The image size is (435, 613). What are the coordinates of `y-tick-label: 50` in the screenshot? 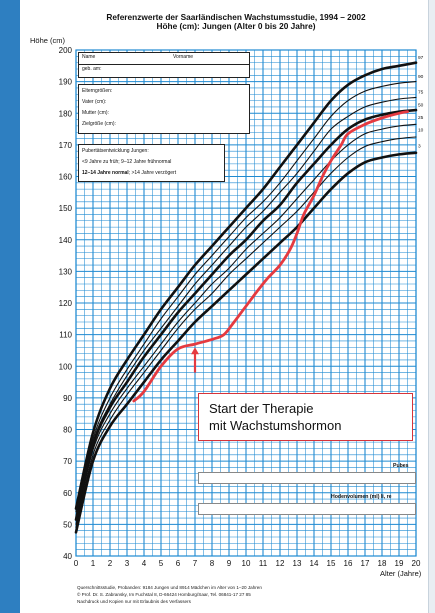 It's located at (67, 524).